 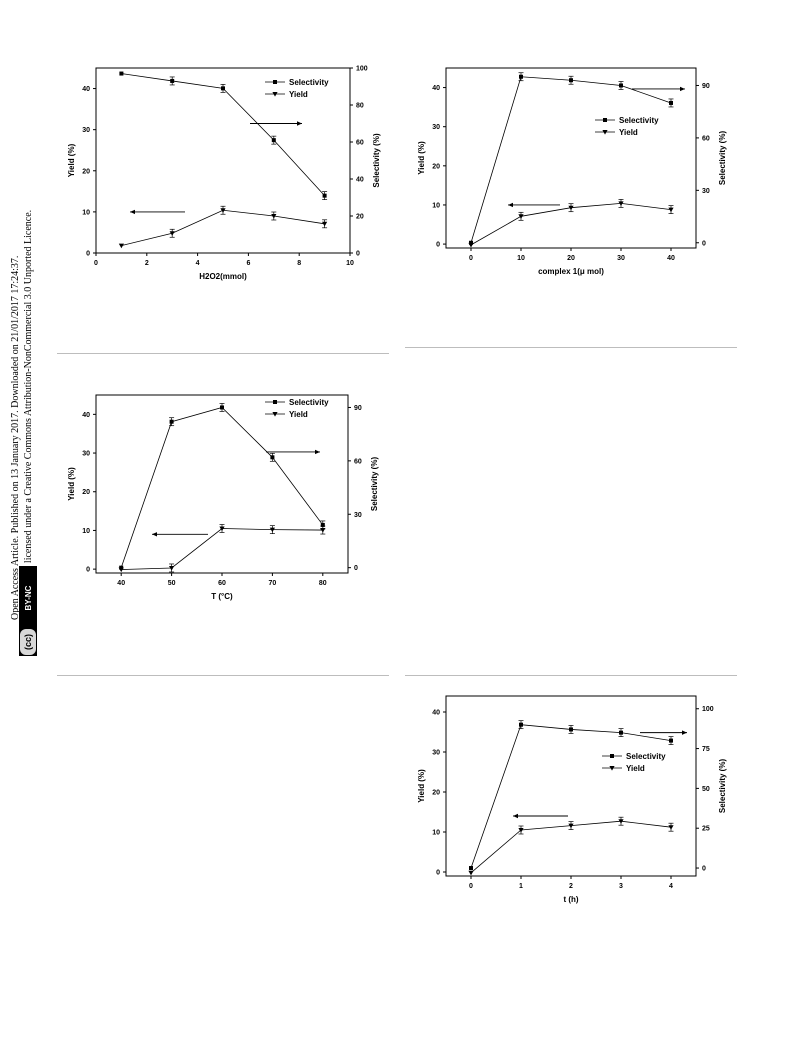 What do you see at coordinates (671, 886) in the screenshot?
I see `x-tick-label: 4` at bounding box center [671, 886].